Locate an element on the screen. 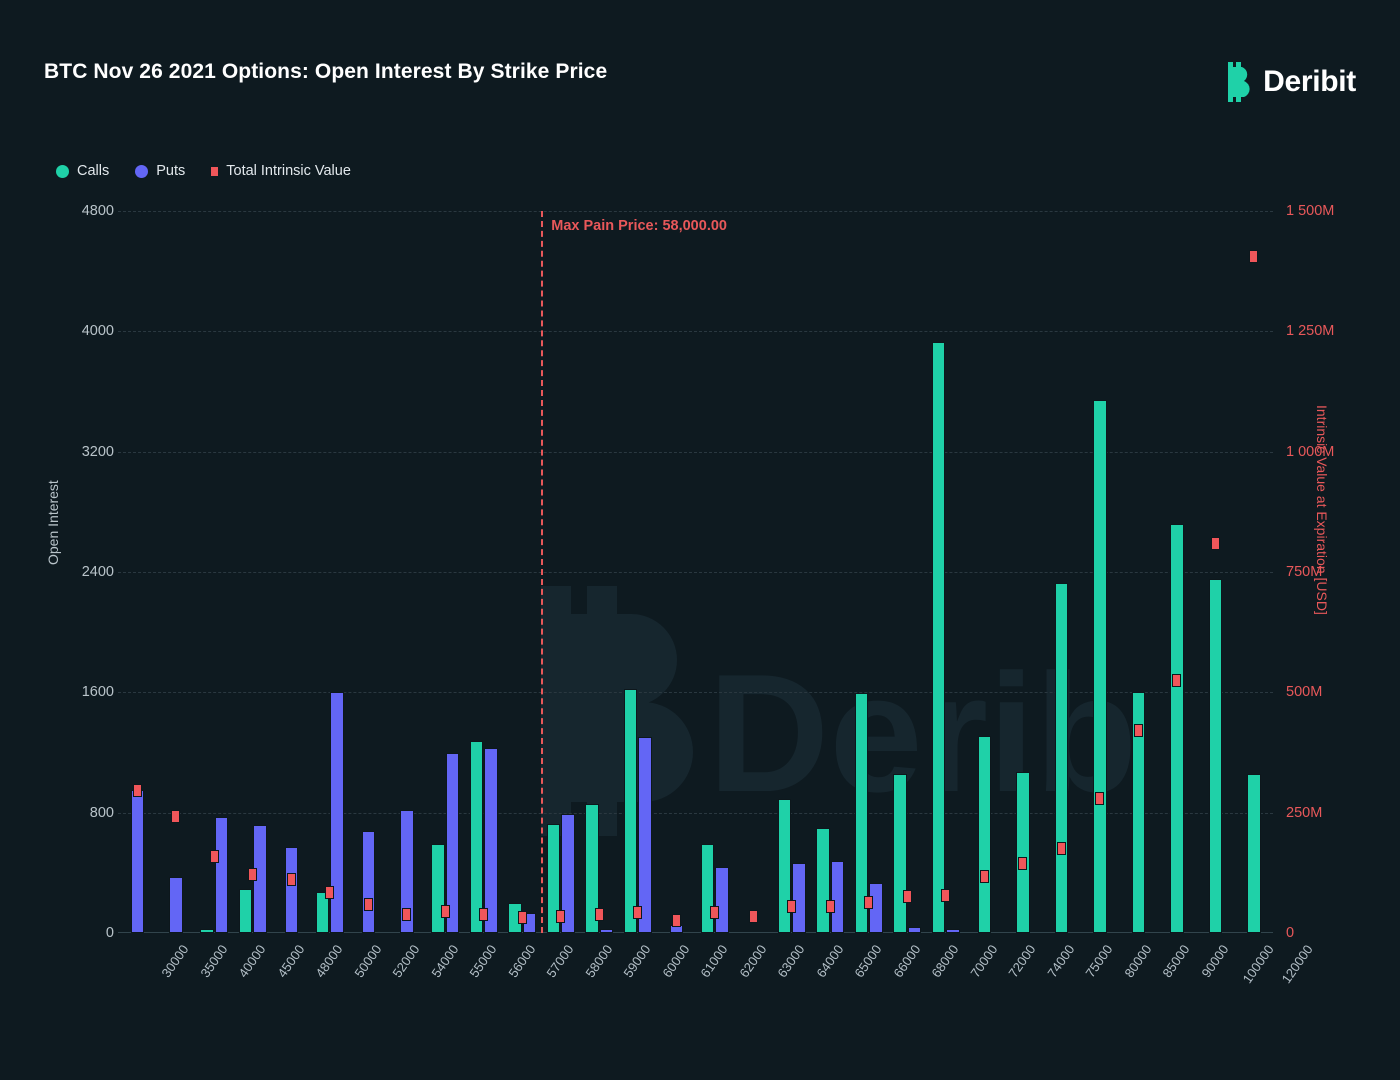 This screenshot has height=1080, width=1400. legend-item-total-intrinsic-value: Total Intrinsic Value is located at coordinates (281, 171).